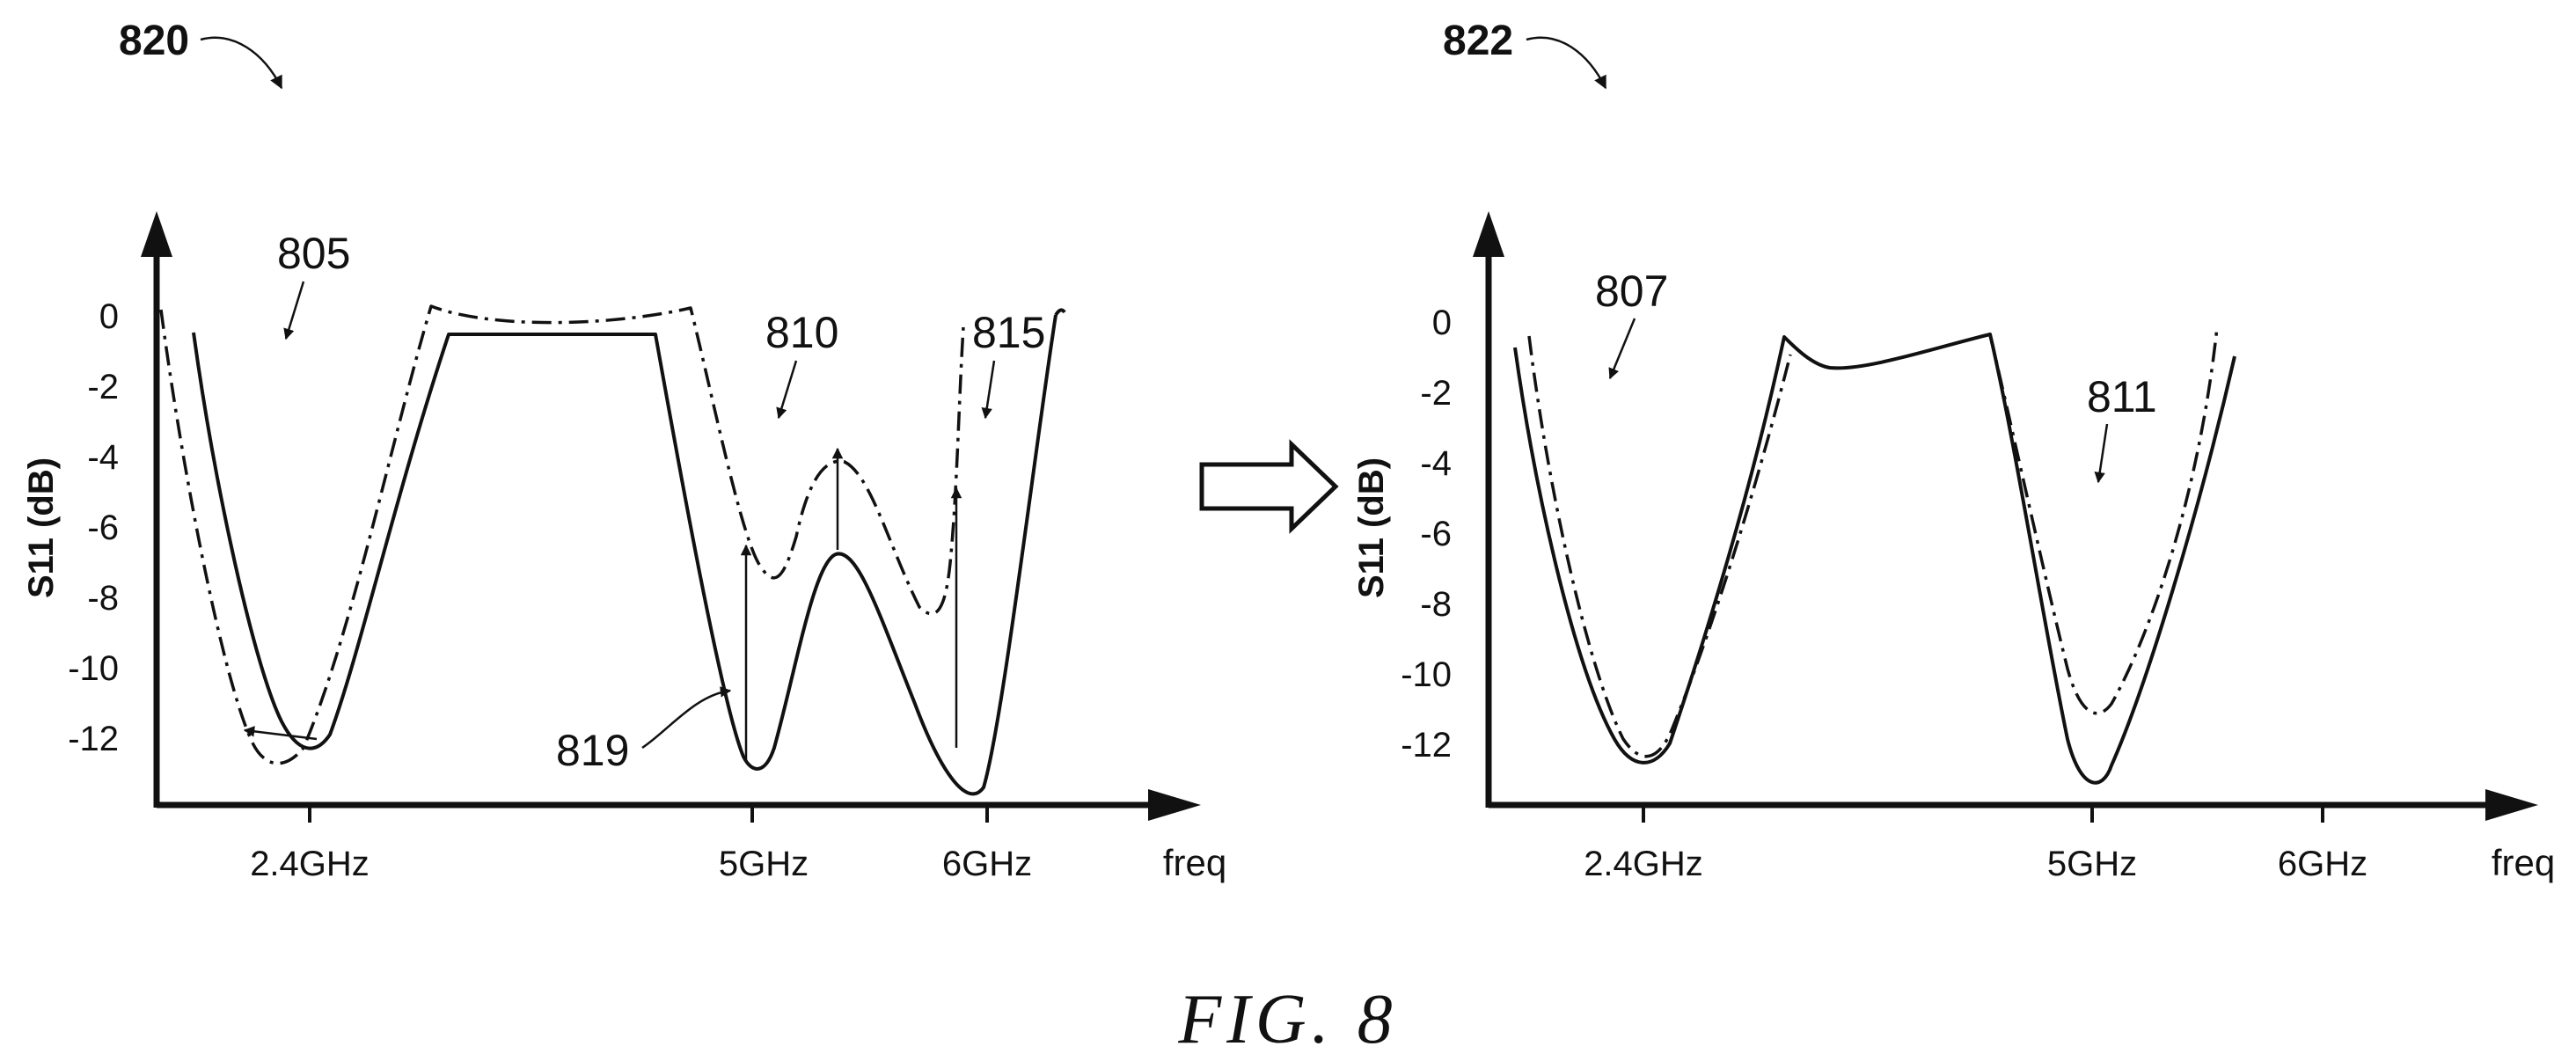 The height and width of the screenshot is (1061, 2576). I want to click on figure-caption: FIG. 8, so click(1287, 1020).